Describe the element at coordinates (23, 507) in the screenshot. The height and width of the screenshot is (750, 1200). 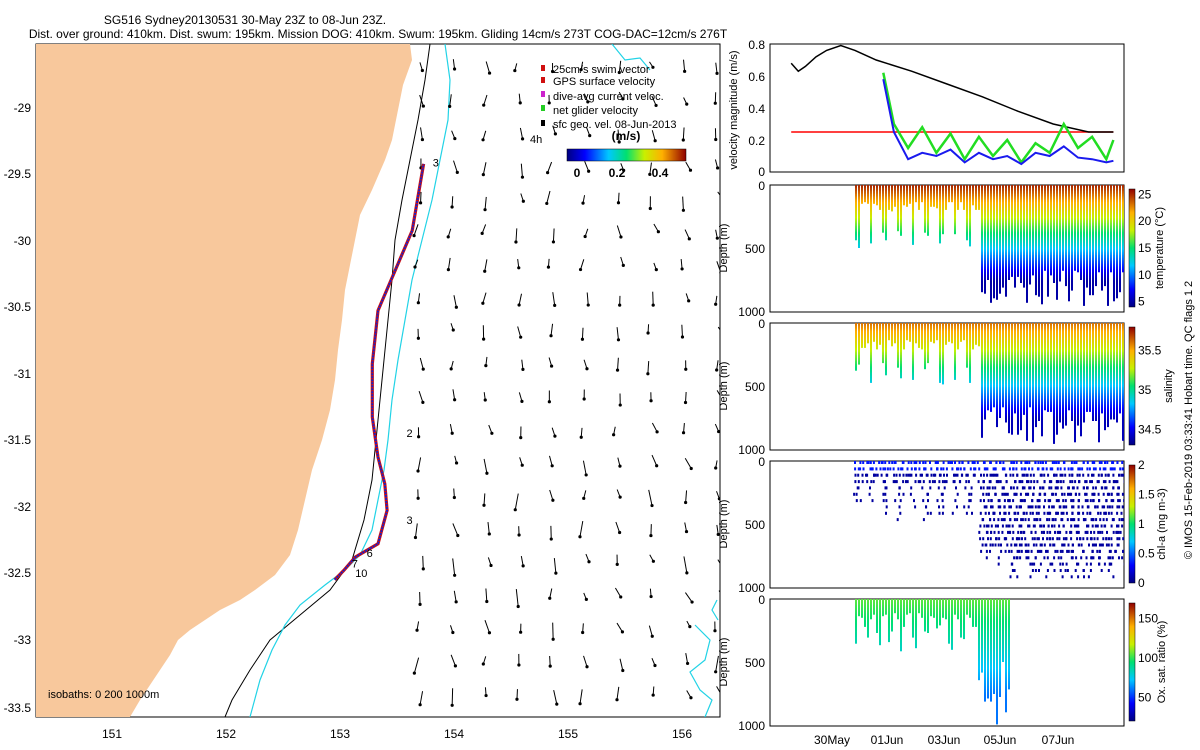
I see `map-ytick-label: -32` at that location.